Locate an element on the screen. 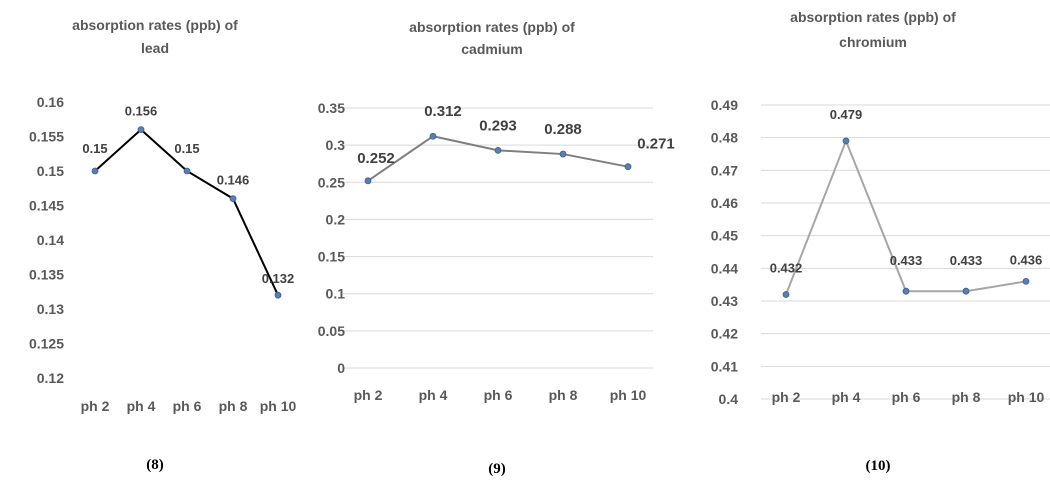  y-tick-label: 0.12 is located at coordinates (50, 378).